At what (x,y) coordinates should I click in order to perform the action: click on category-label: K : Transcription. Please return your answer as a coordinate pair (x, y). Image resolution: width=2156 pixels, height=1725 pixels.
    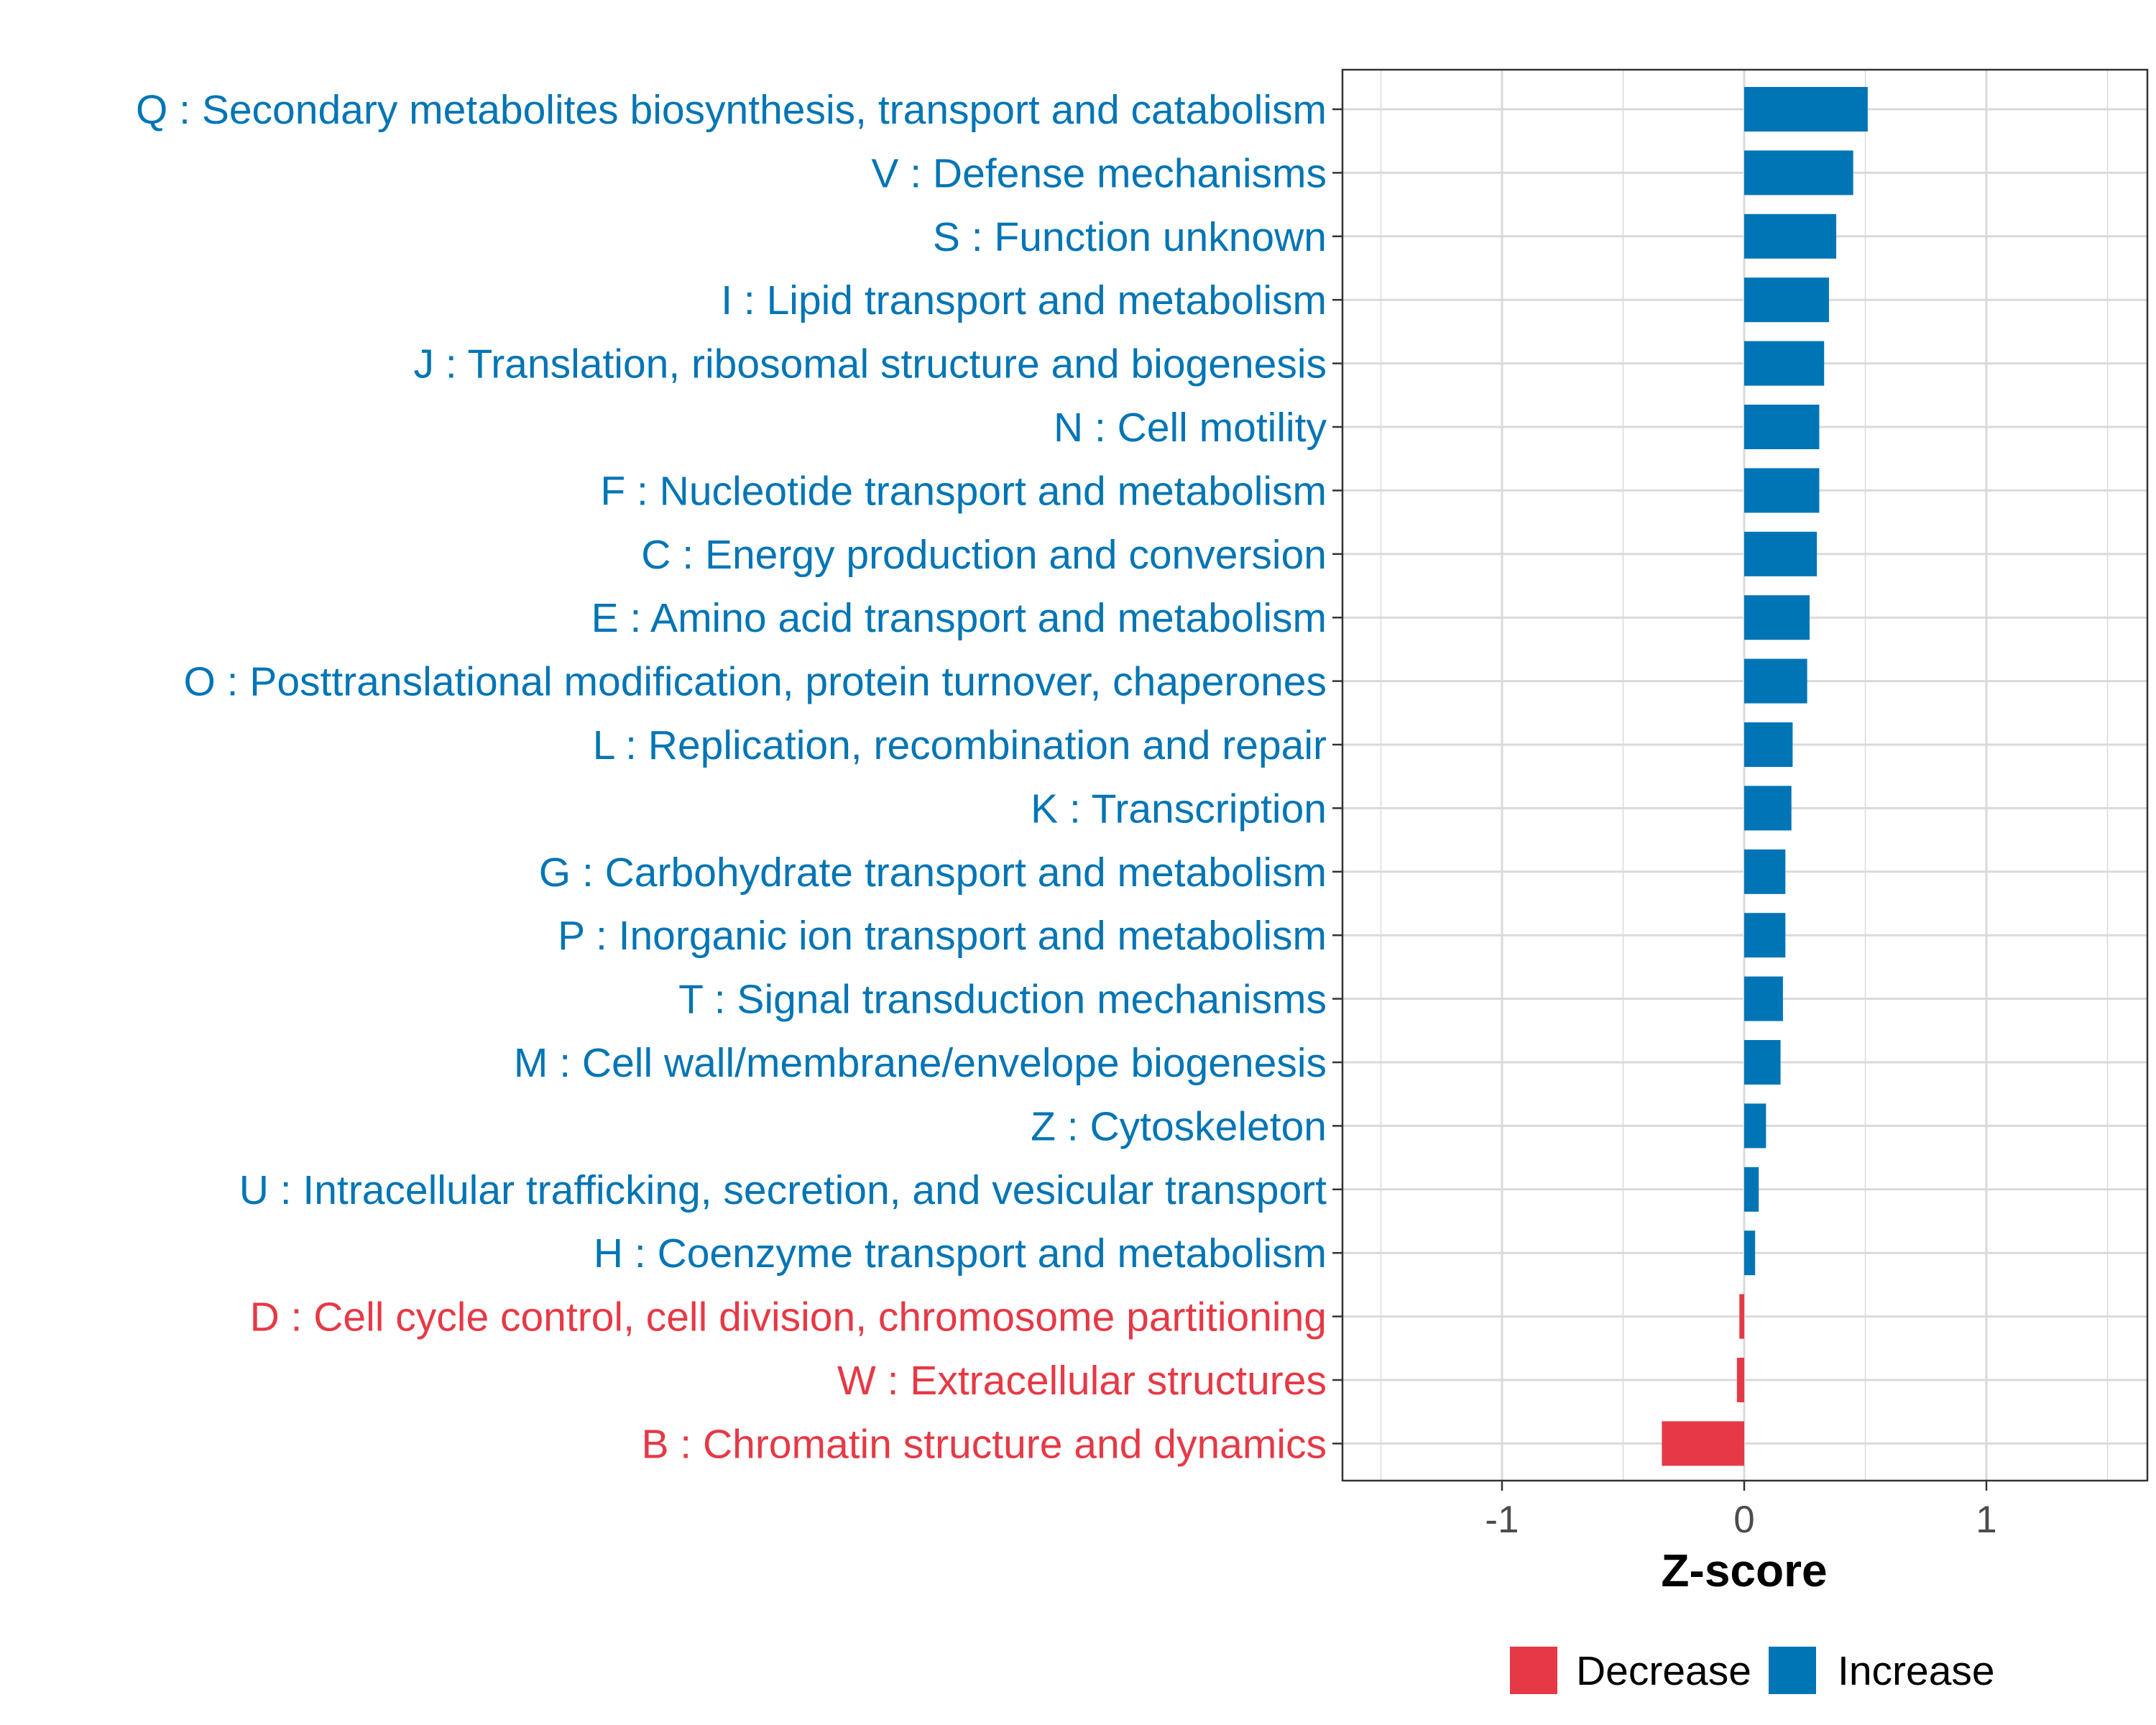
    Looking at the image, I should click on (1179, 809).